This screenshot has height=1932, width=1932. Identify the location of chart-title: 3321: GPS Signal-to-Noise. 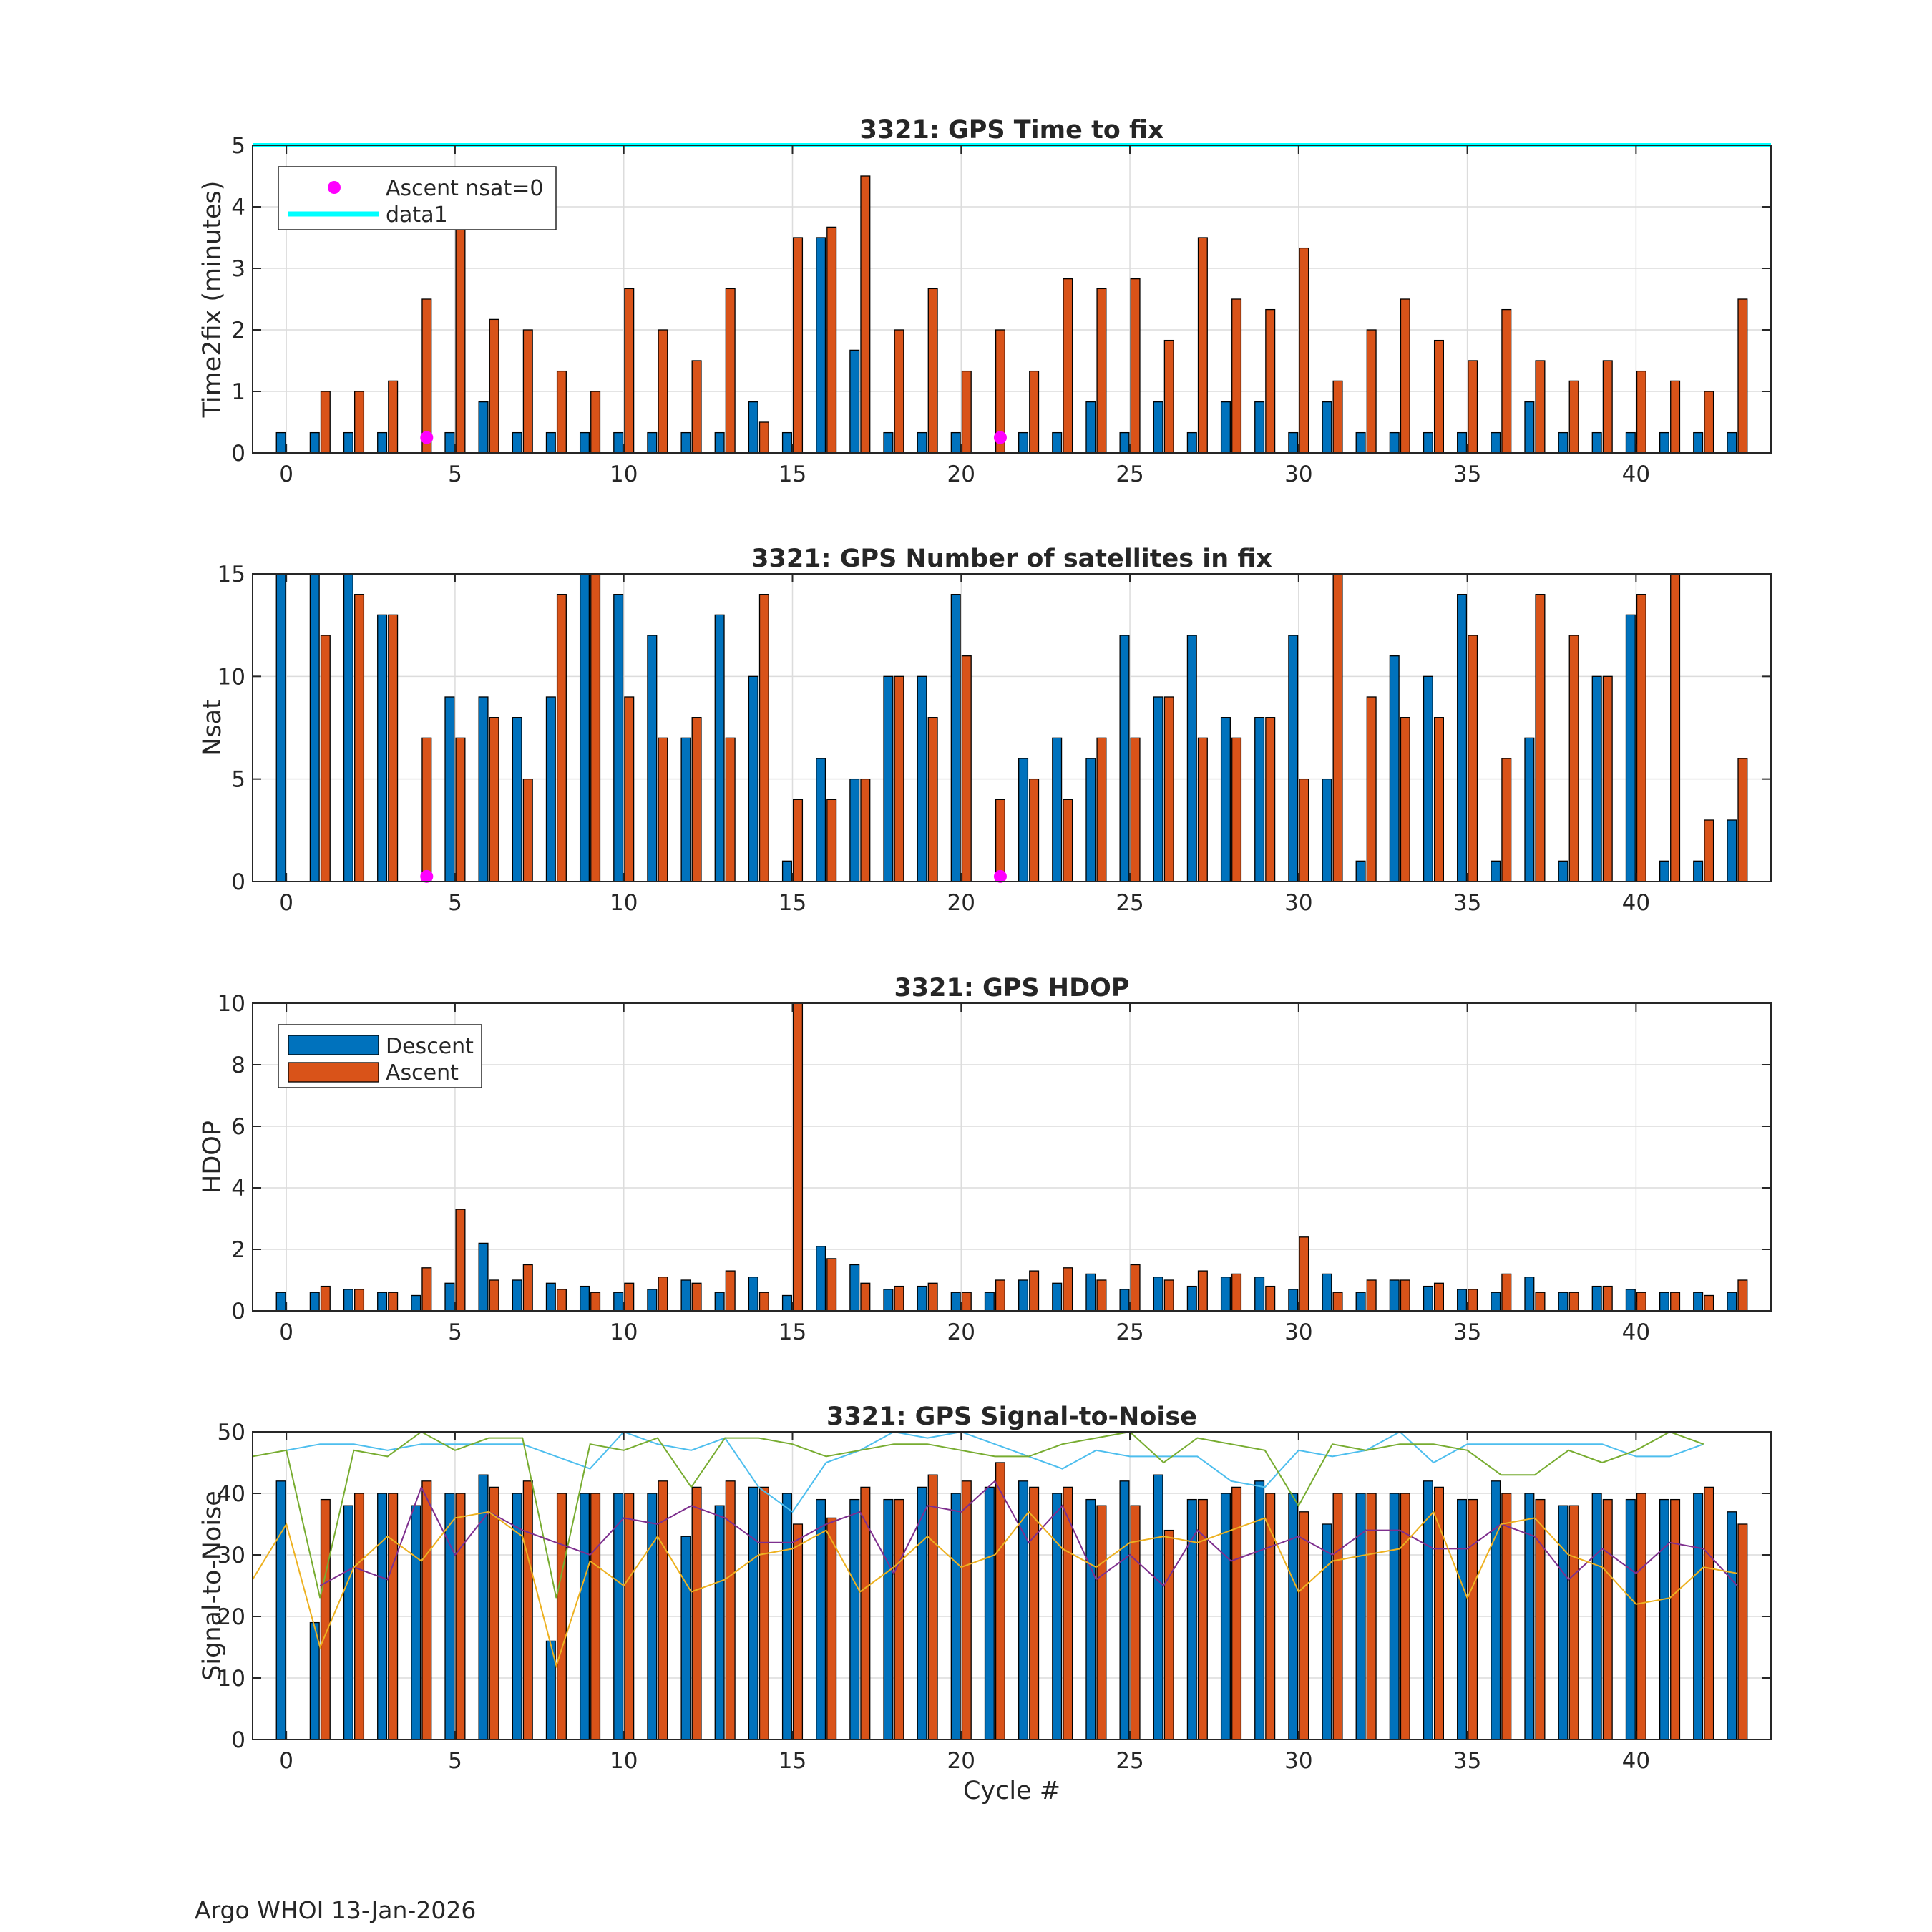
(1011, 1416).